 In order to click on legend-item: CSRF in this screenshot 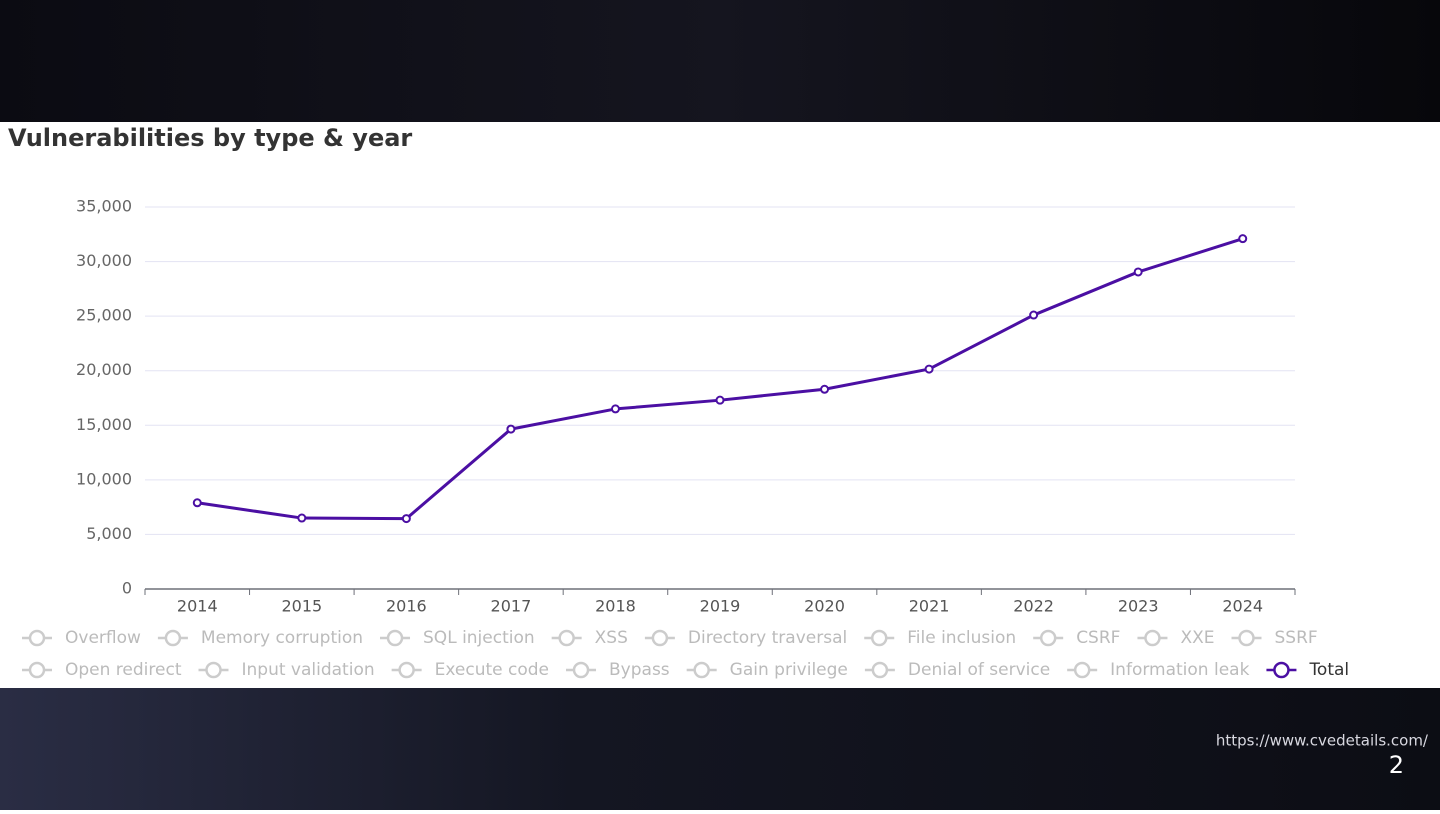, I will do `click(1076, 638)`.